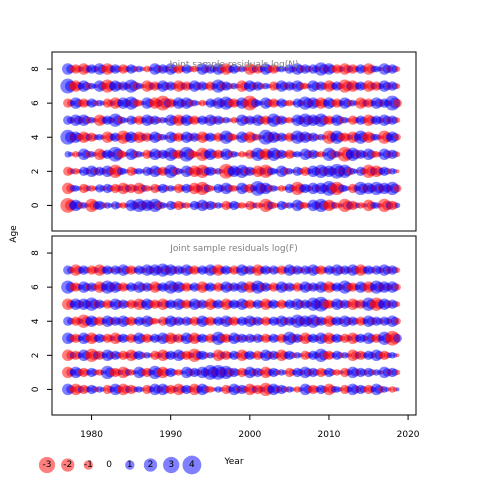 This screenshot has height=480, width=480. Describe the element at coordinates (120, 465) in the screenshot. I see `legend: -3 -2 -1 0 1 2 3 4` at that location.